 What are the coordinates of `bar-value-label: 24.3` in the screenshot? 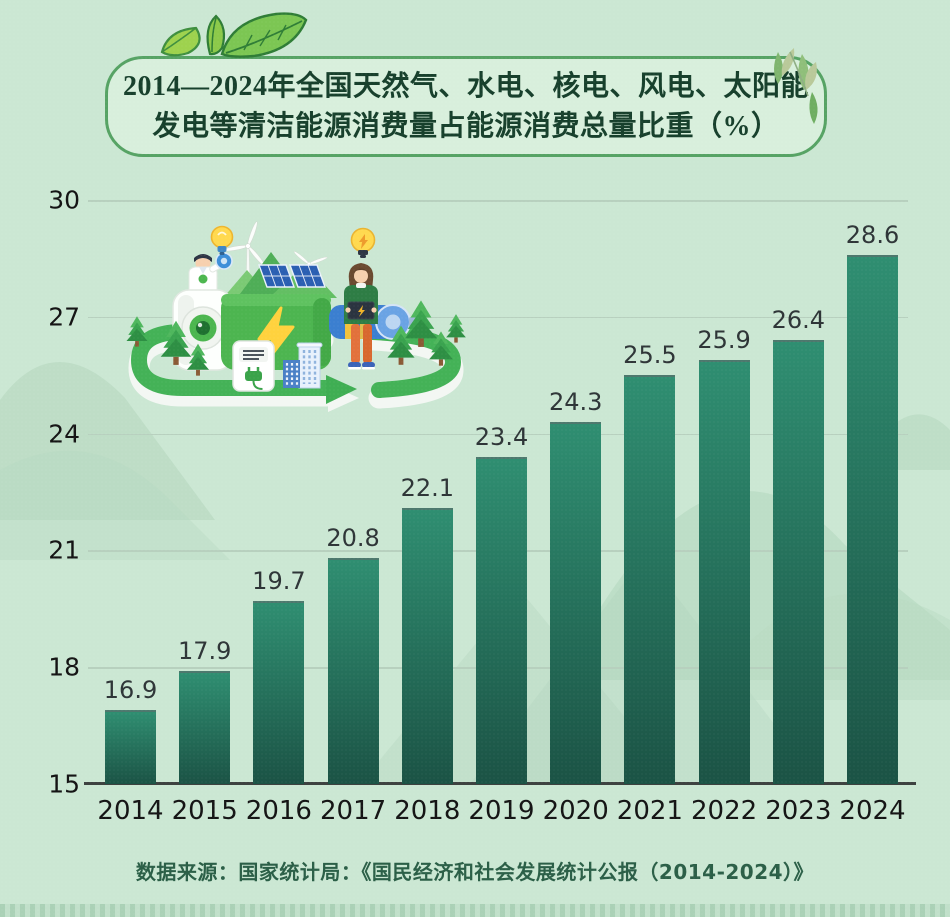 It's located at (575, 401).